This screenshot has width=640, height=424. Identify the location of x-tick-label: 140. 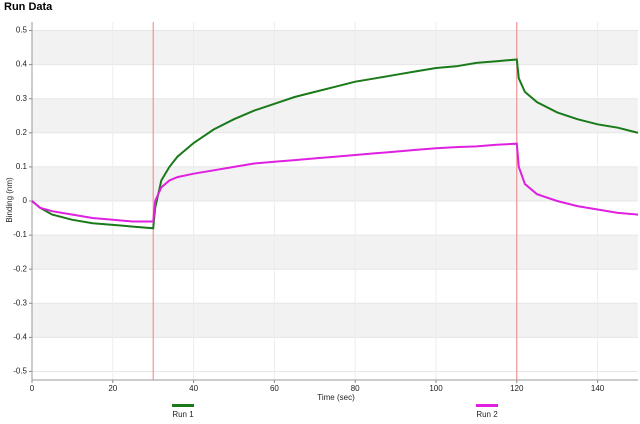
(598, 388).